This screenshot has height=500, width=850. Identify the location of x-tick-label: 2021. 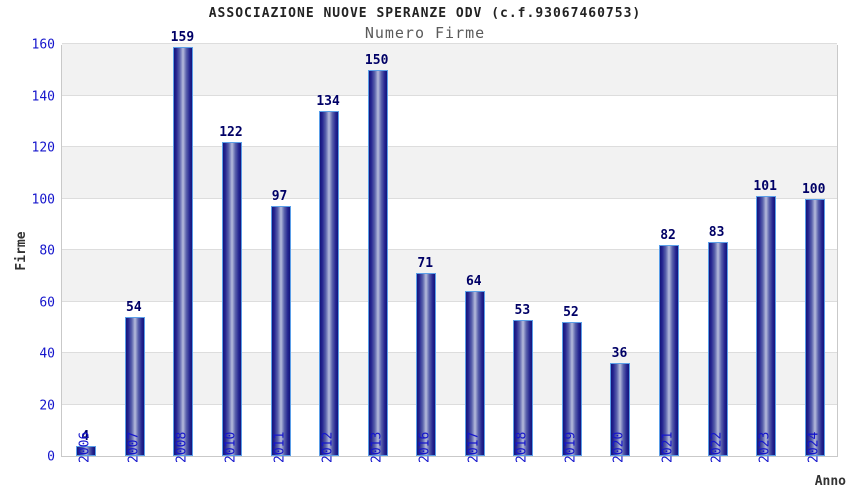
(668, 447).